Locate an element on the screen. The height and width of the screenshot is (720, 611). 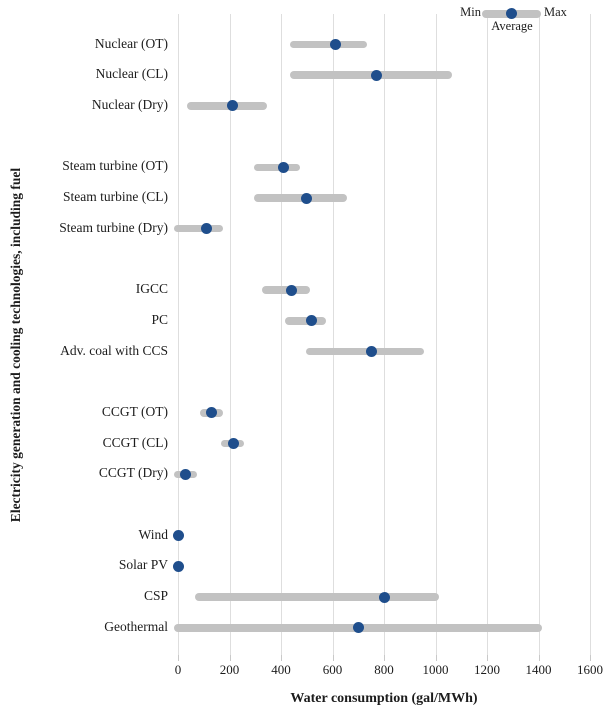
x-tick-label: 800 is located at coordinates (384, 669).